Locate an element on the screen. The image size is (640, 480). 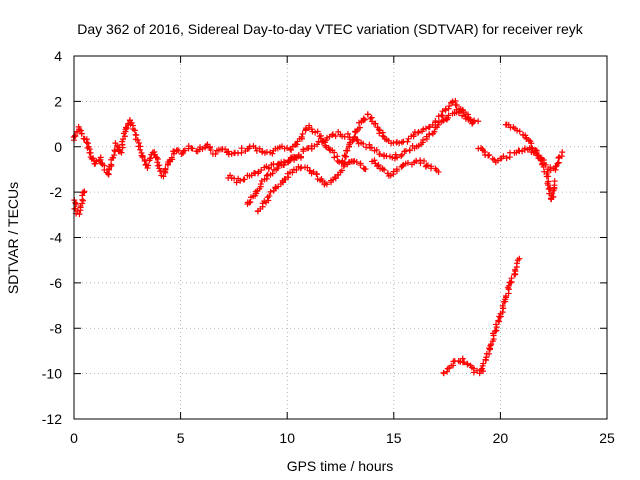
series-track-d is located at coordinates (264, 169).